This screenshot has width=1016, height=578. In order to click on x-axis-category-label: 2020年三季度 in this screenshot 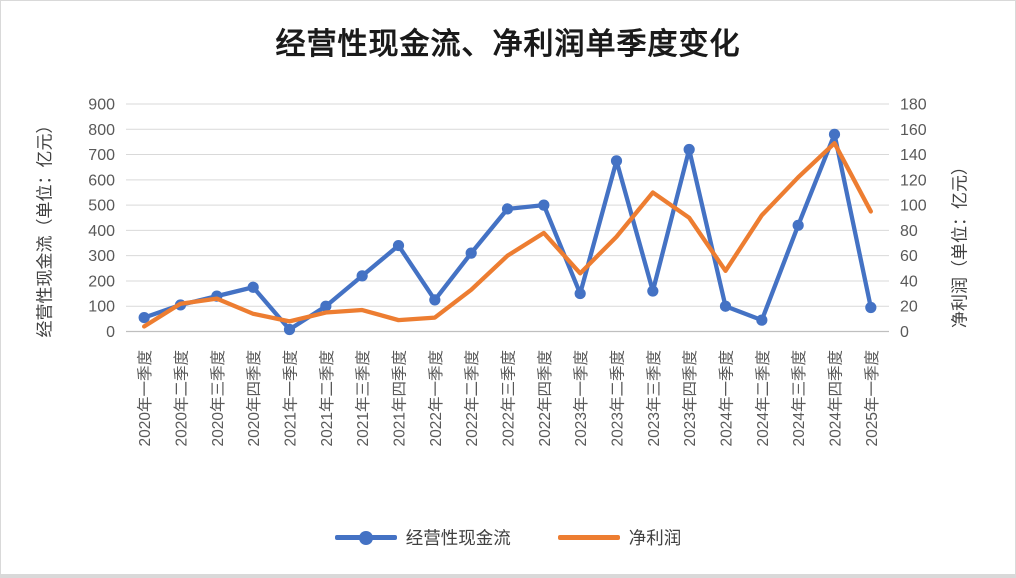, I will do `click(218, 398)`.